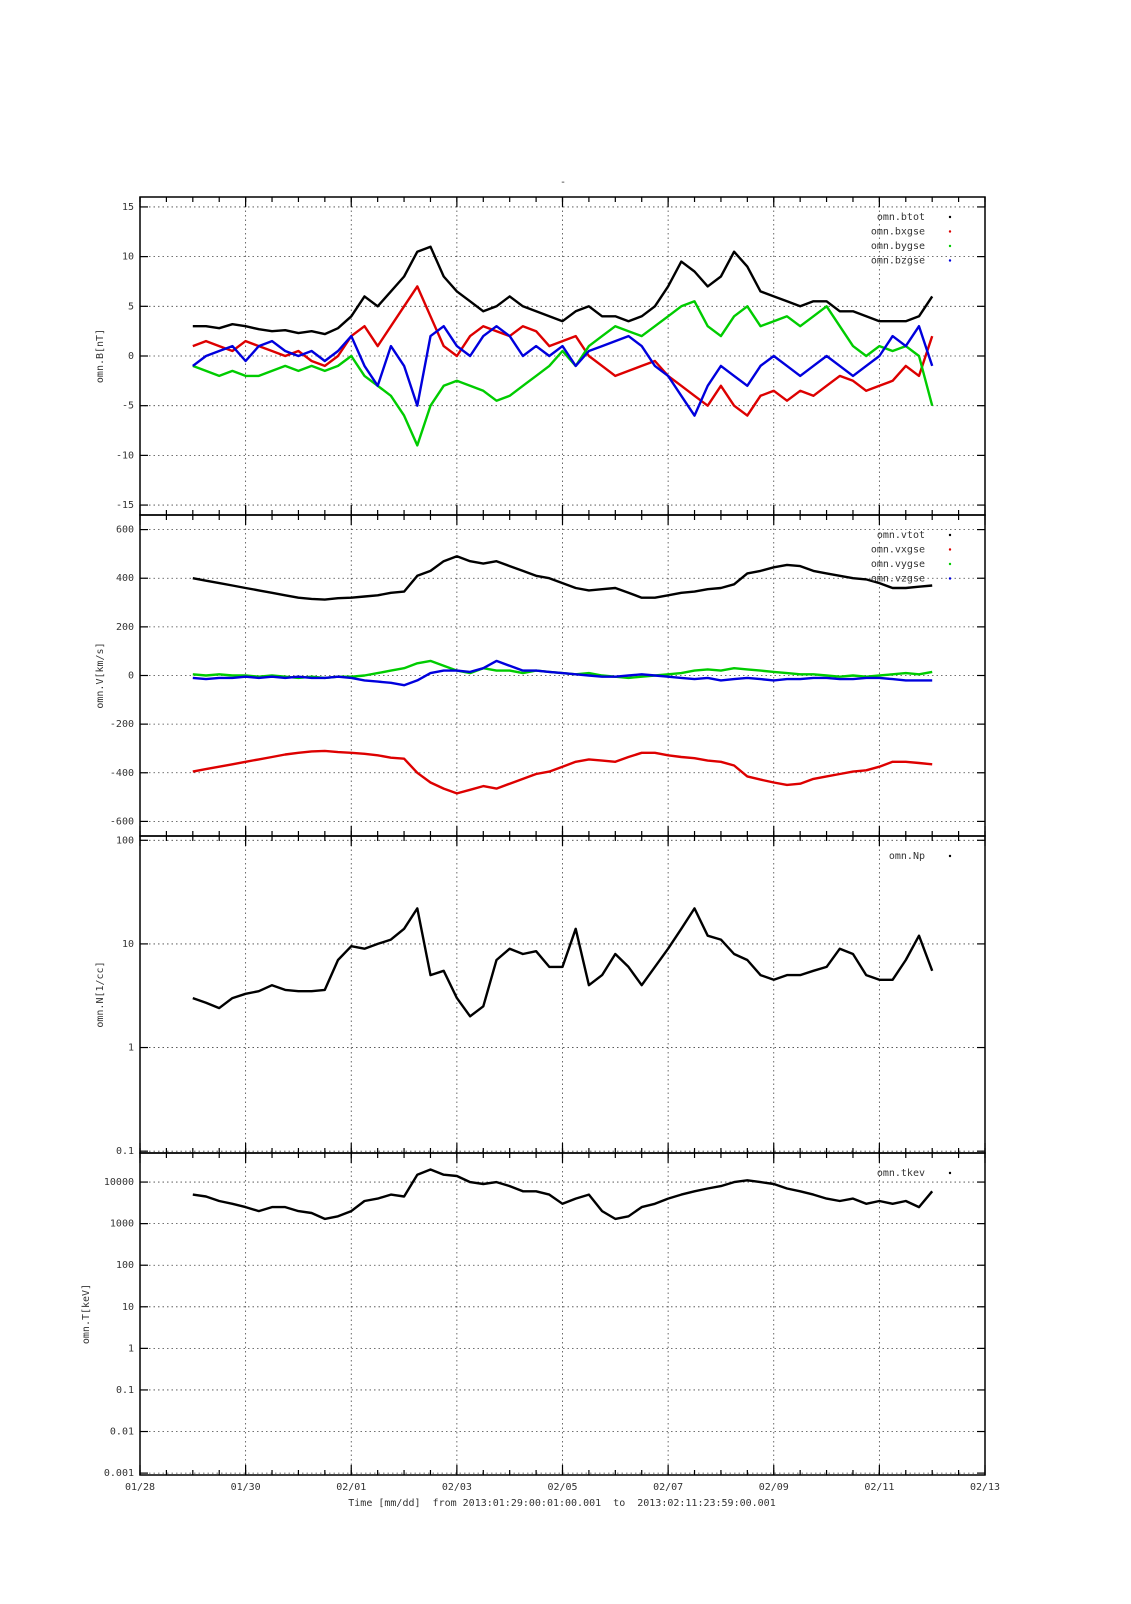 The width and height of the screenshot is (1131, 1604). Describe the element at coordinates (985, 1487) in the screenshot. I see `x-tick-label: 02/13` at that location.